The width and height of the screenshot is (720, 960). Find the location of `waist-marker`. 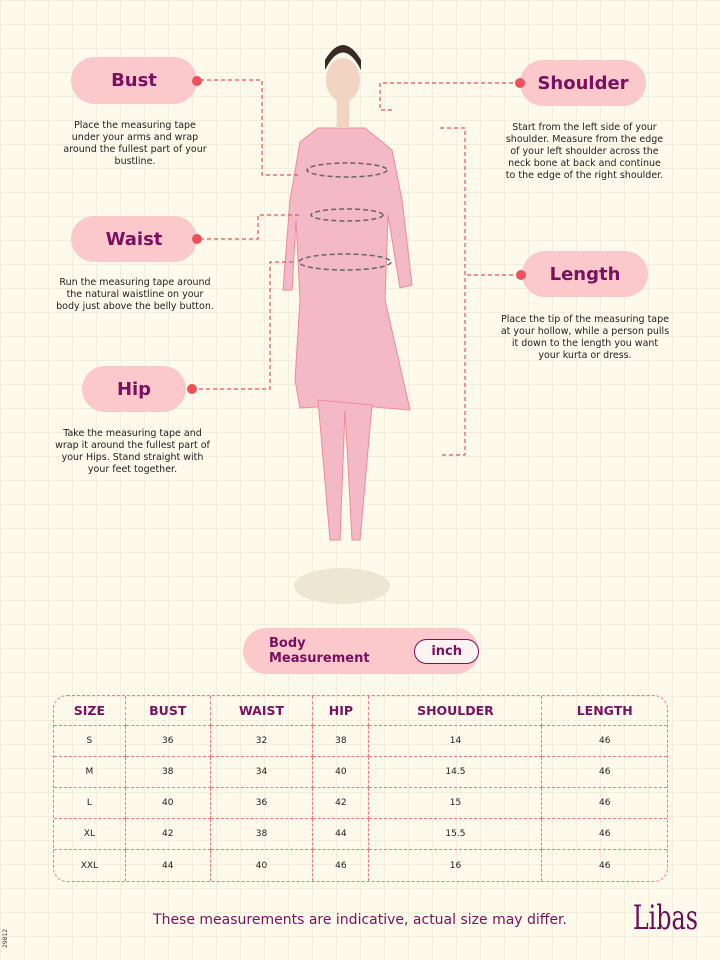

waist-marker is located at coordinates (197, 239).